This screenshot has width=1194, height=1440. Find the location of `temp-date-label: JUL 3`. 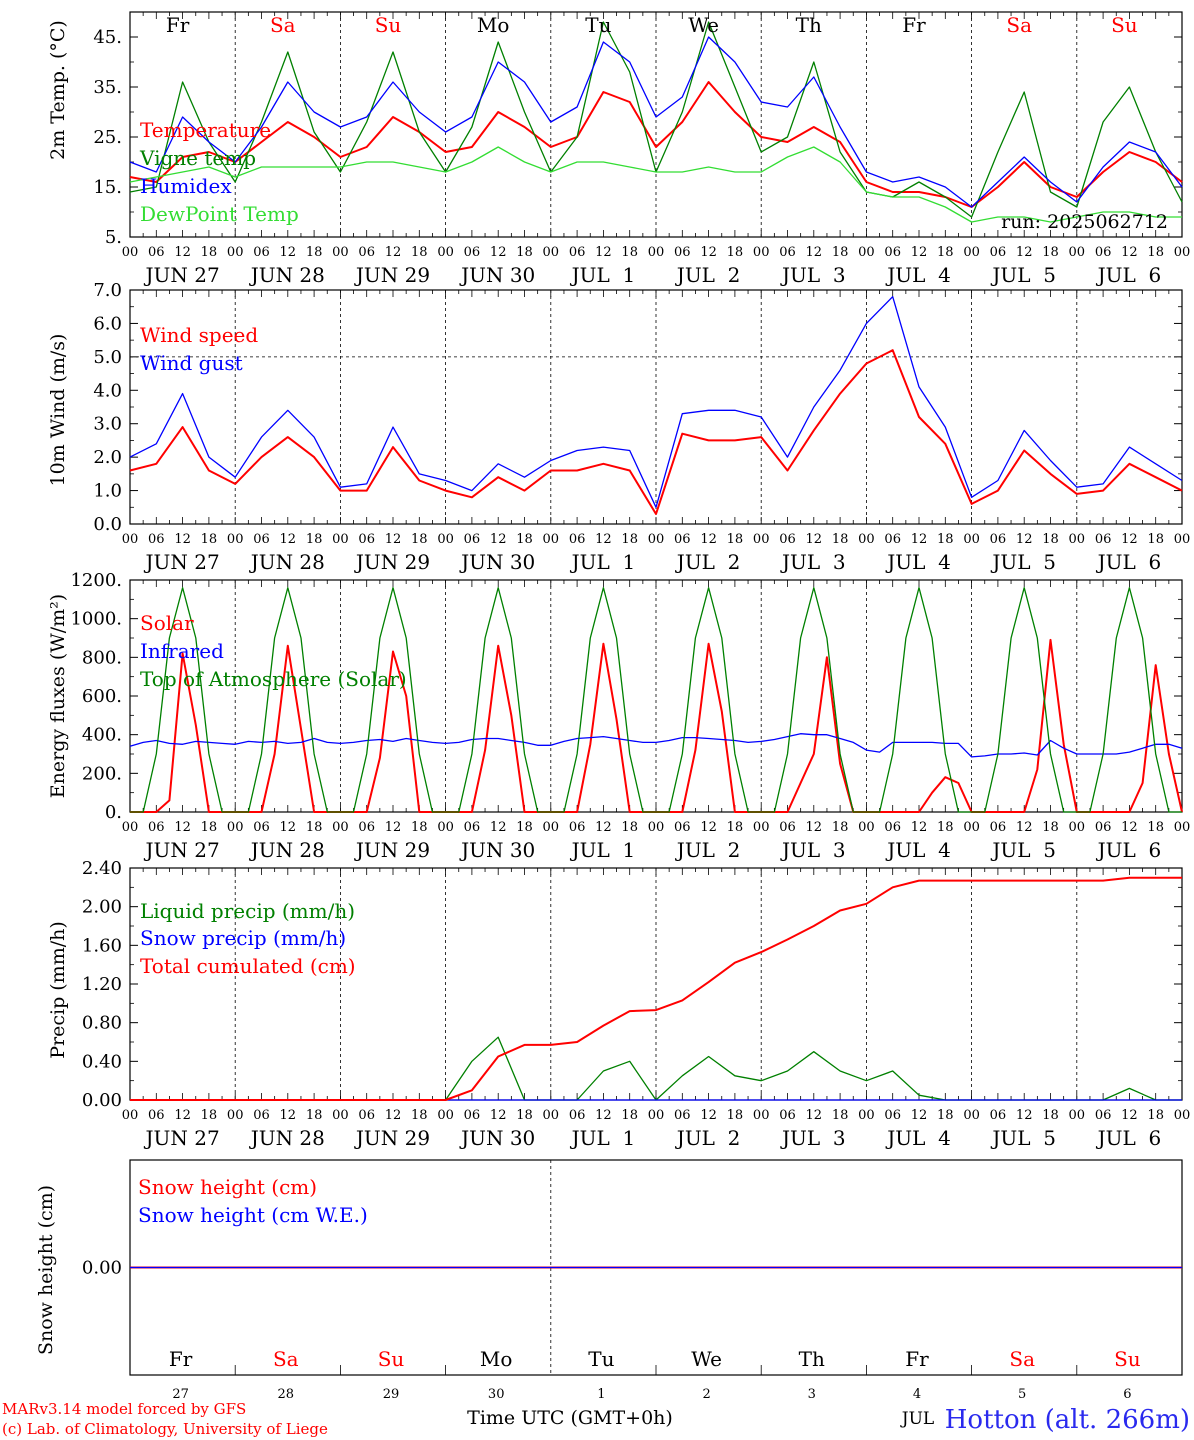

temp-date-label: JUL 3 is located at coordinates (813, 275).